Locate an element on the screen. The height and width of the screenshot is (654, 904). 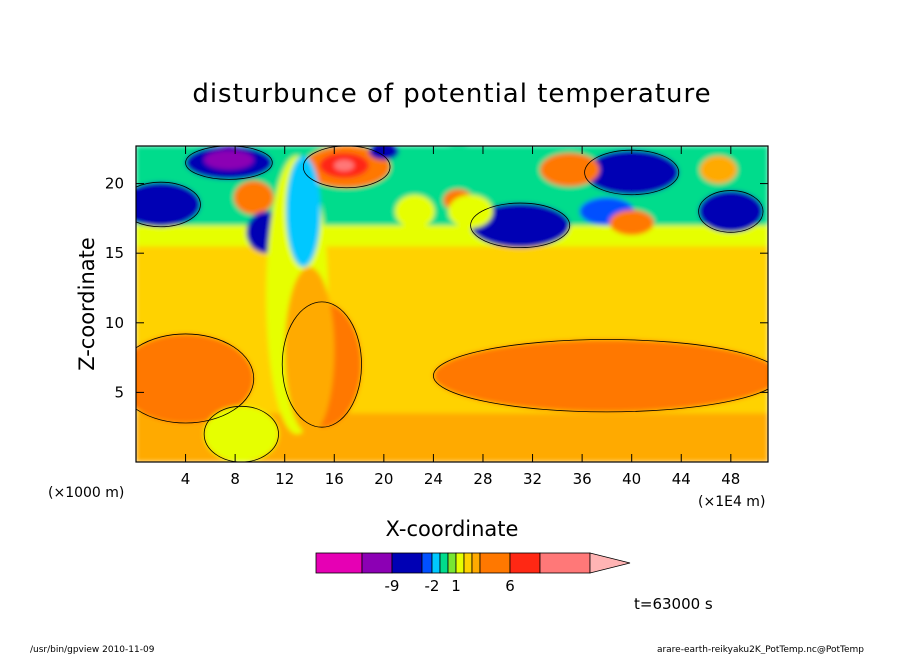
x-axis-label: X-coordinate is located at coordinates (452, 529).